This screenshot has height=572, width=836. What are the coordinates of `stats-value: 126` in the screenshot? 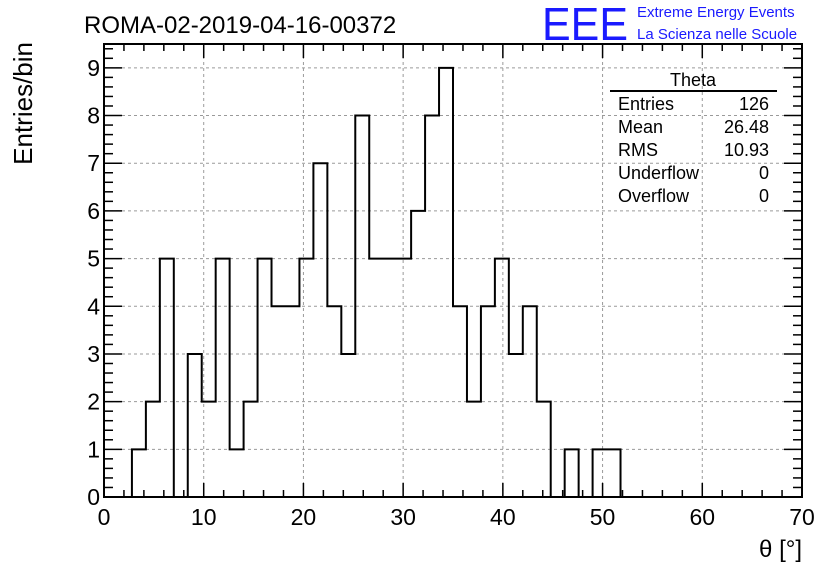 It's located at (754, 104).